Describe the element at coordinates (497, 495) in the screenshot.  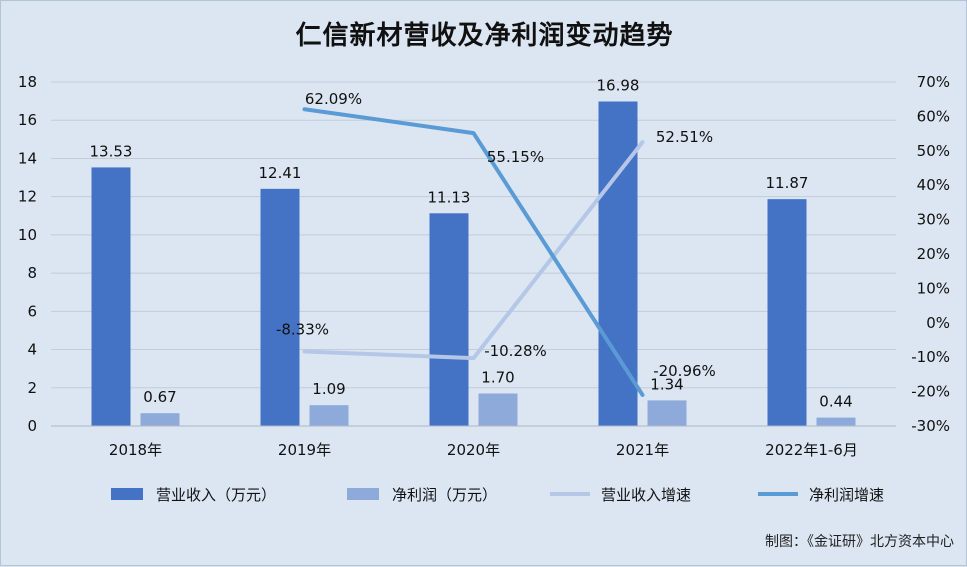
I see `legend: 营业收入（万元） 净利润（万元） 营业收入增速 净利润增速` at that location.